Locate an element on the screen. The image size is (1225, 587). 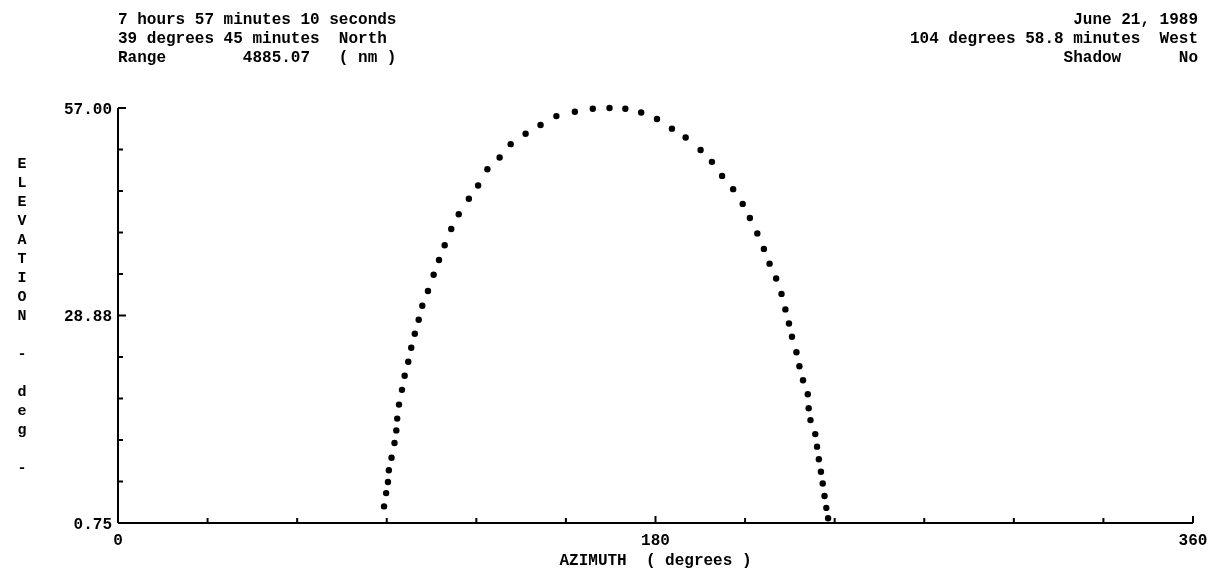
text: June 21, 1989 is located at coordinates (1135, 20).